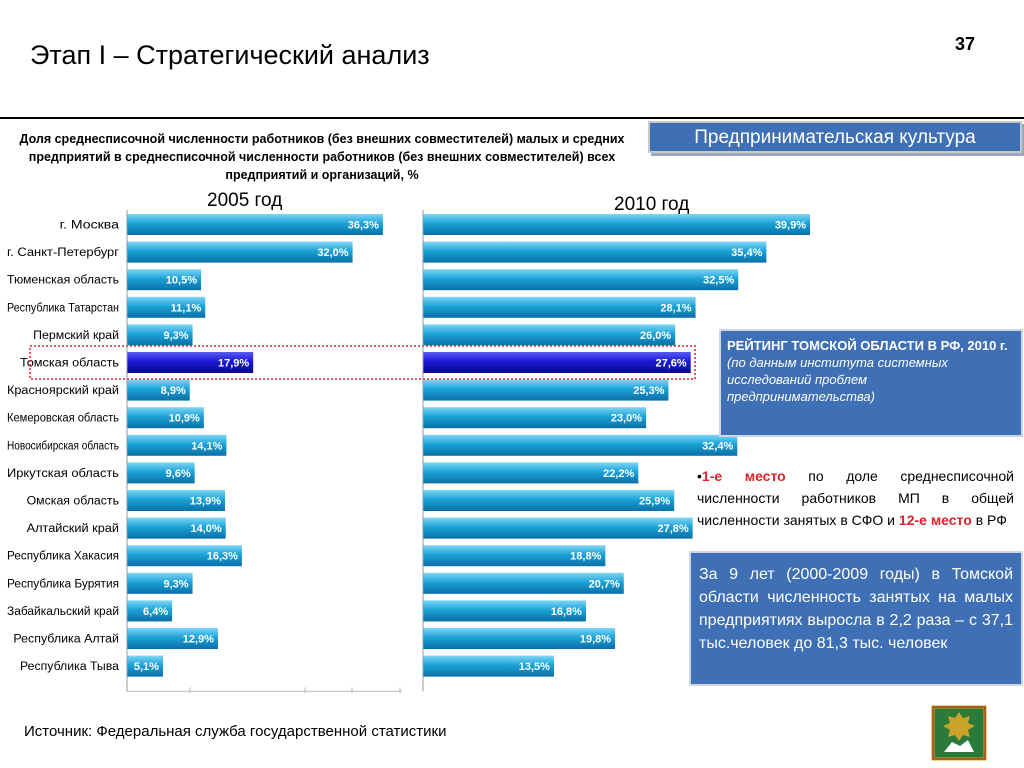 The height and width of the screenshot is (768, 1024). Describe the element at coordinates (618, 474) in the screenshot. I see `bar-value-label-2010: 22,2%` at that location.